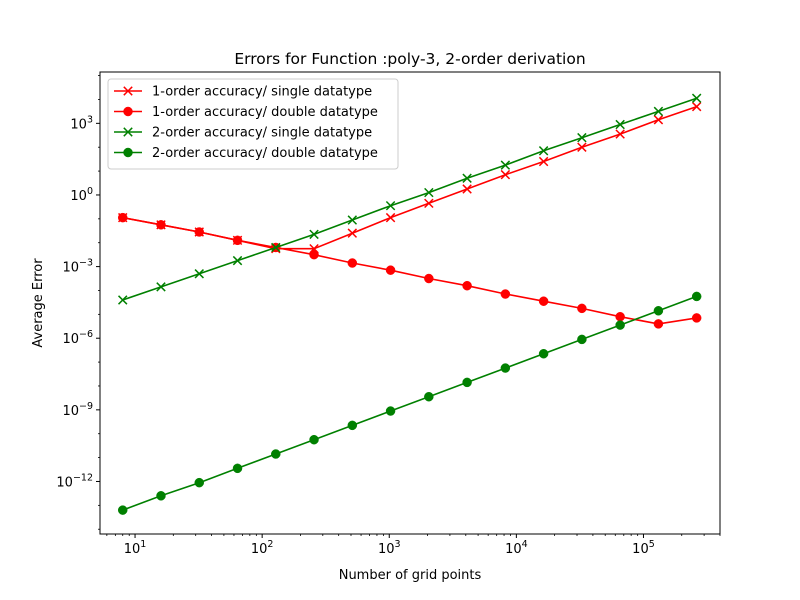  I want to click on y-axis: 10⁻¹² 10⁻⁹ 10⁻⁶ 10⁻³ 10⁰ 10³, so click(78, 302).